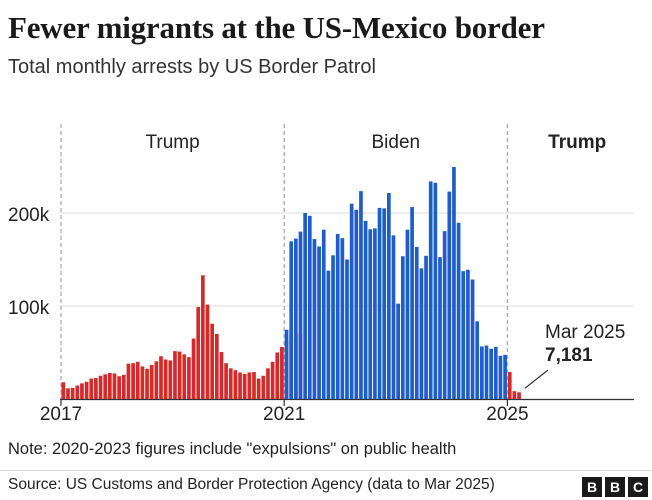 The image size is (652, 500). Describe the element at coordinates (326, 470) in the screenshot. I see `footer-divider` at that location.